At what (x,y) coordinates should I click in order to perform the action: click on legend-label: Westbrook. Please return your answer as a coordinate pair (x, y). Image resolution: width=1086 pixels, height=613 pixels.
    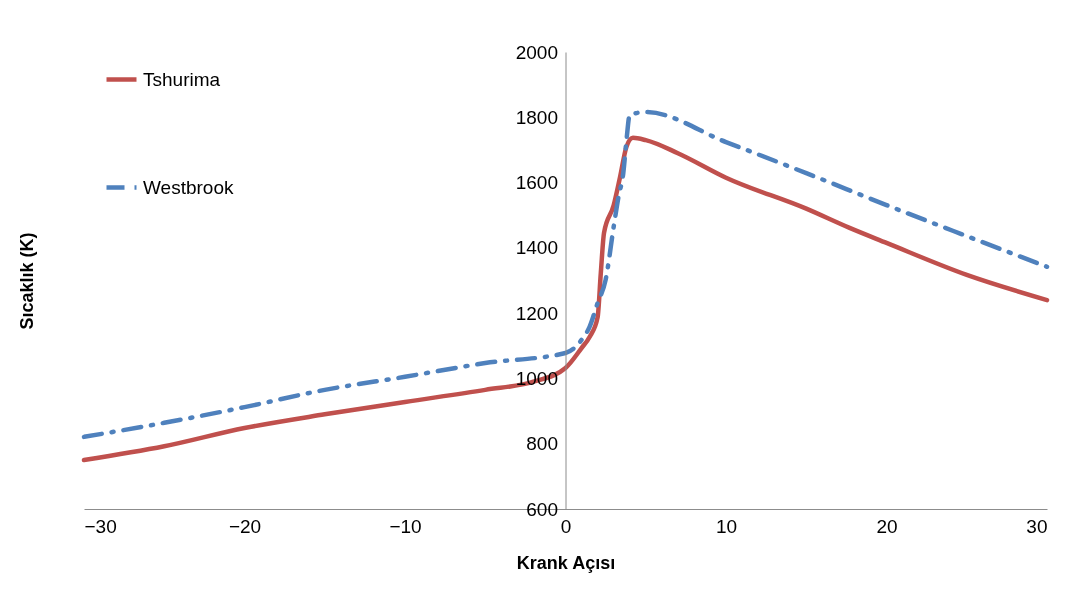
    Looking at the image, I should click on (188, 187).